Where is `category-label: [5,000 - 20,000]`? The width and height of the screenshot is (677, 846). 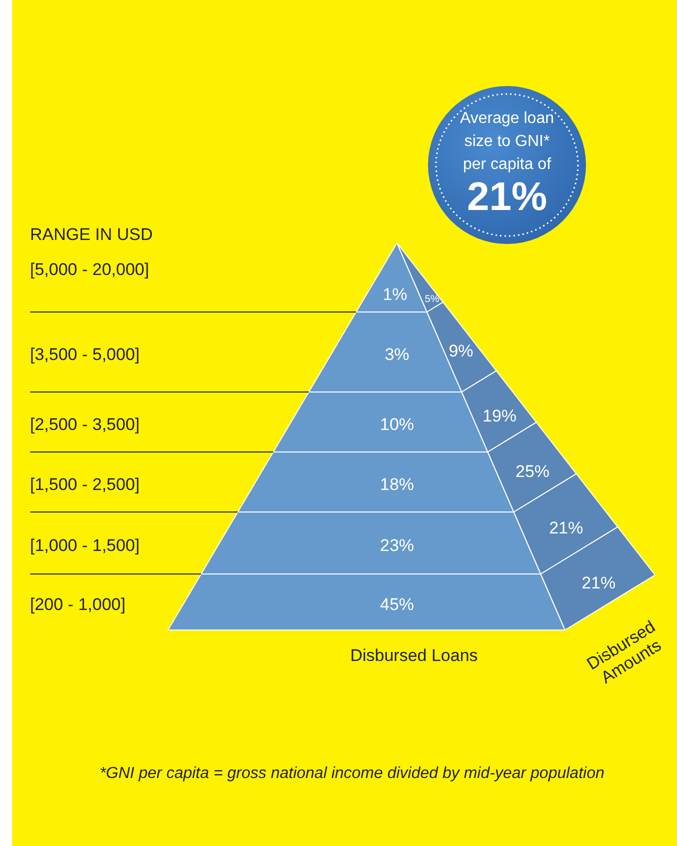
category-label: [5,000 - 20,000] is located at coordinates (90, 269).